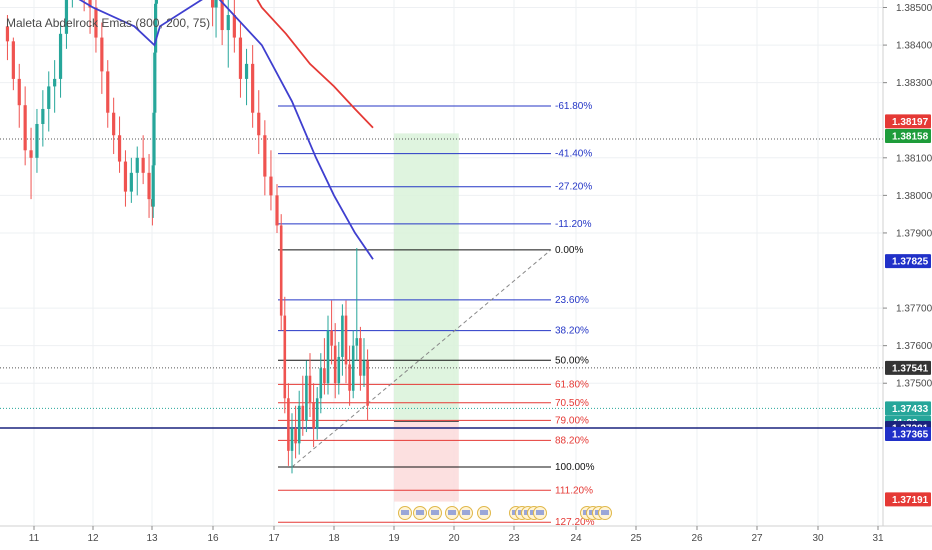 The width and height of the screenshot is (932, 550). Describe the element at coordinates (914, 384) in the screenshot. I see `price-tick-label: 1.37500` at that location.